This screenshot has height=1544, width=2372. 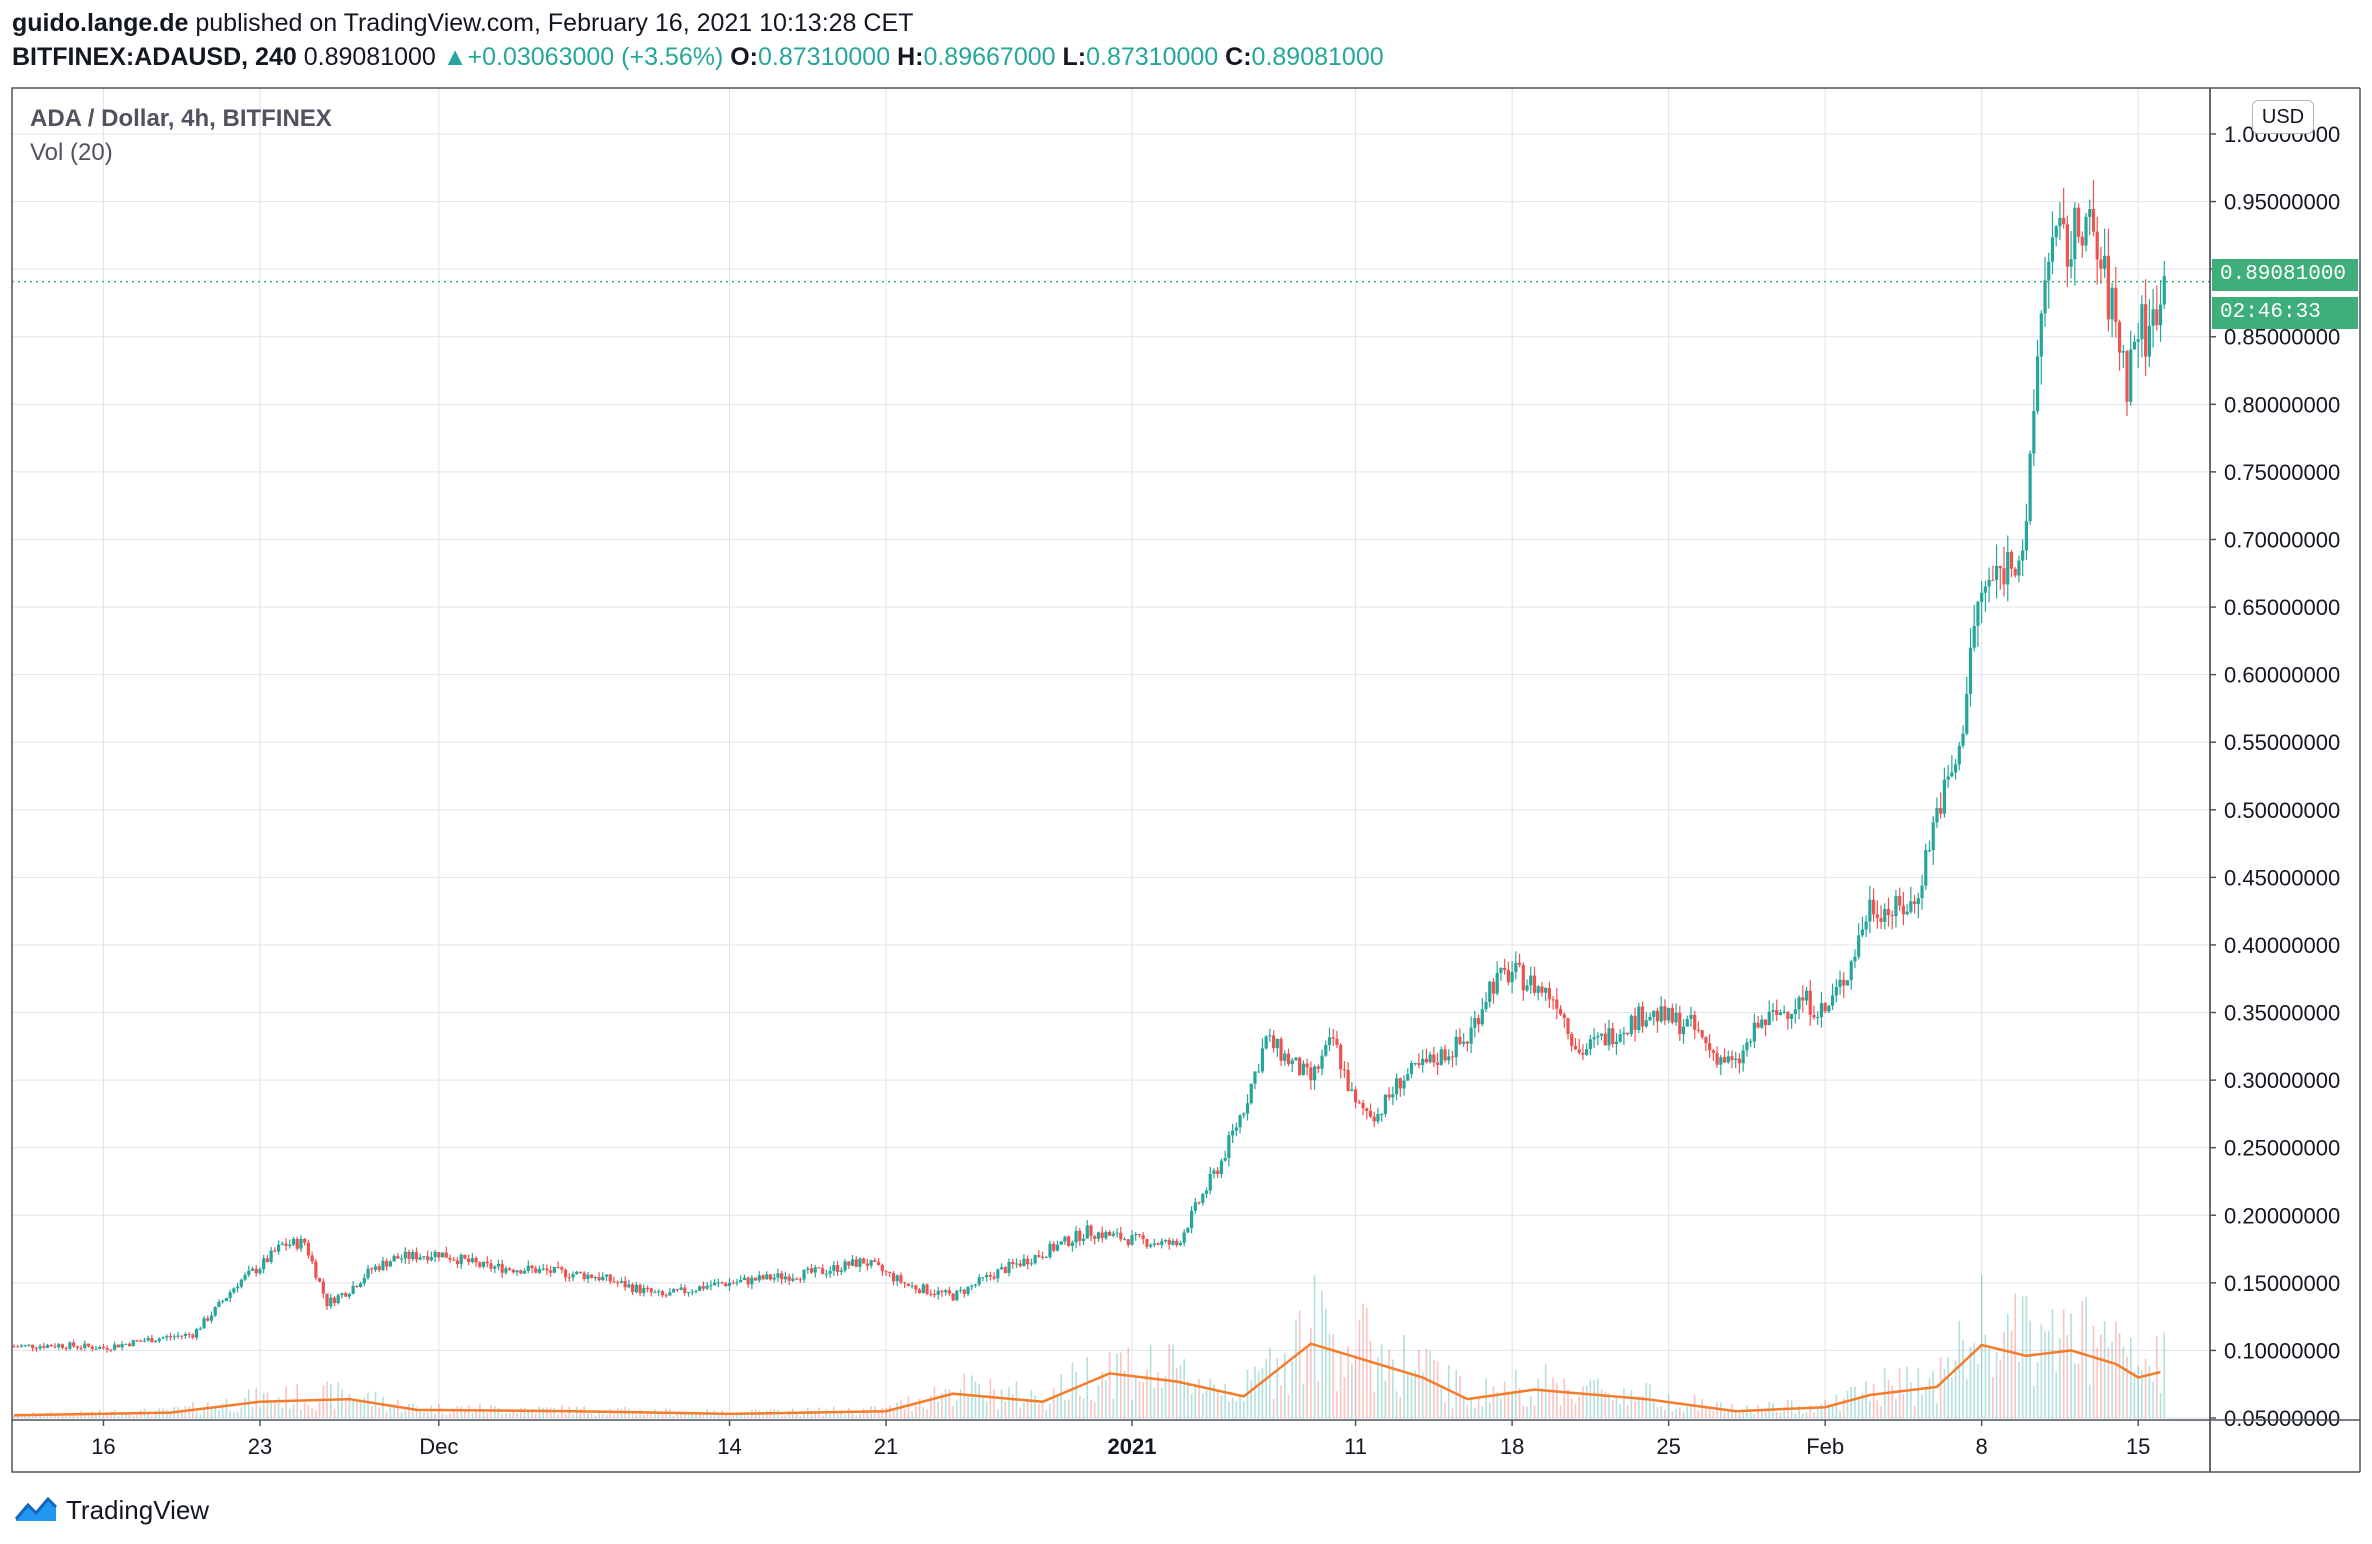 I want to click on x-tick-label: Feb, so click(x=1825, y=1446).